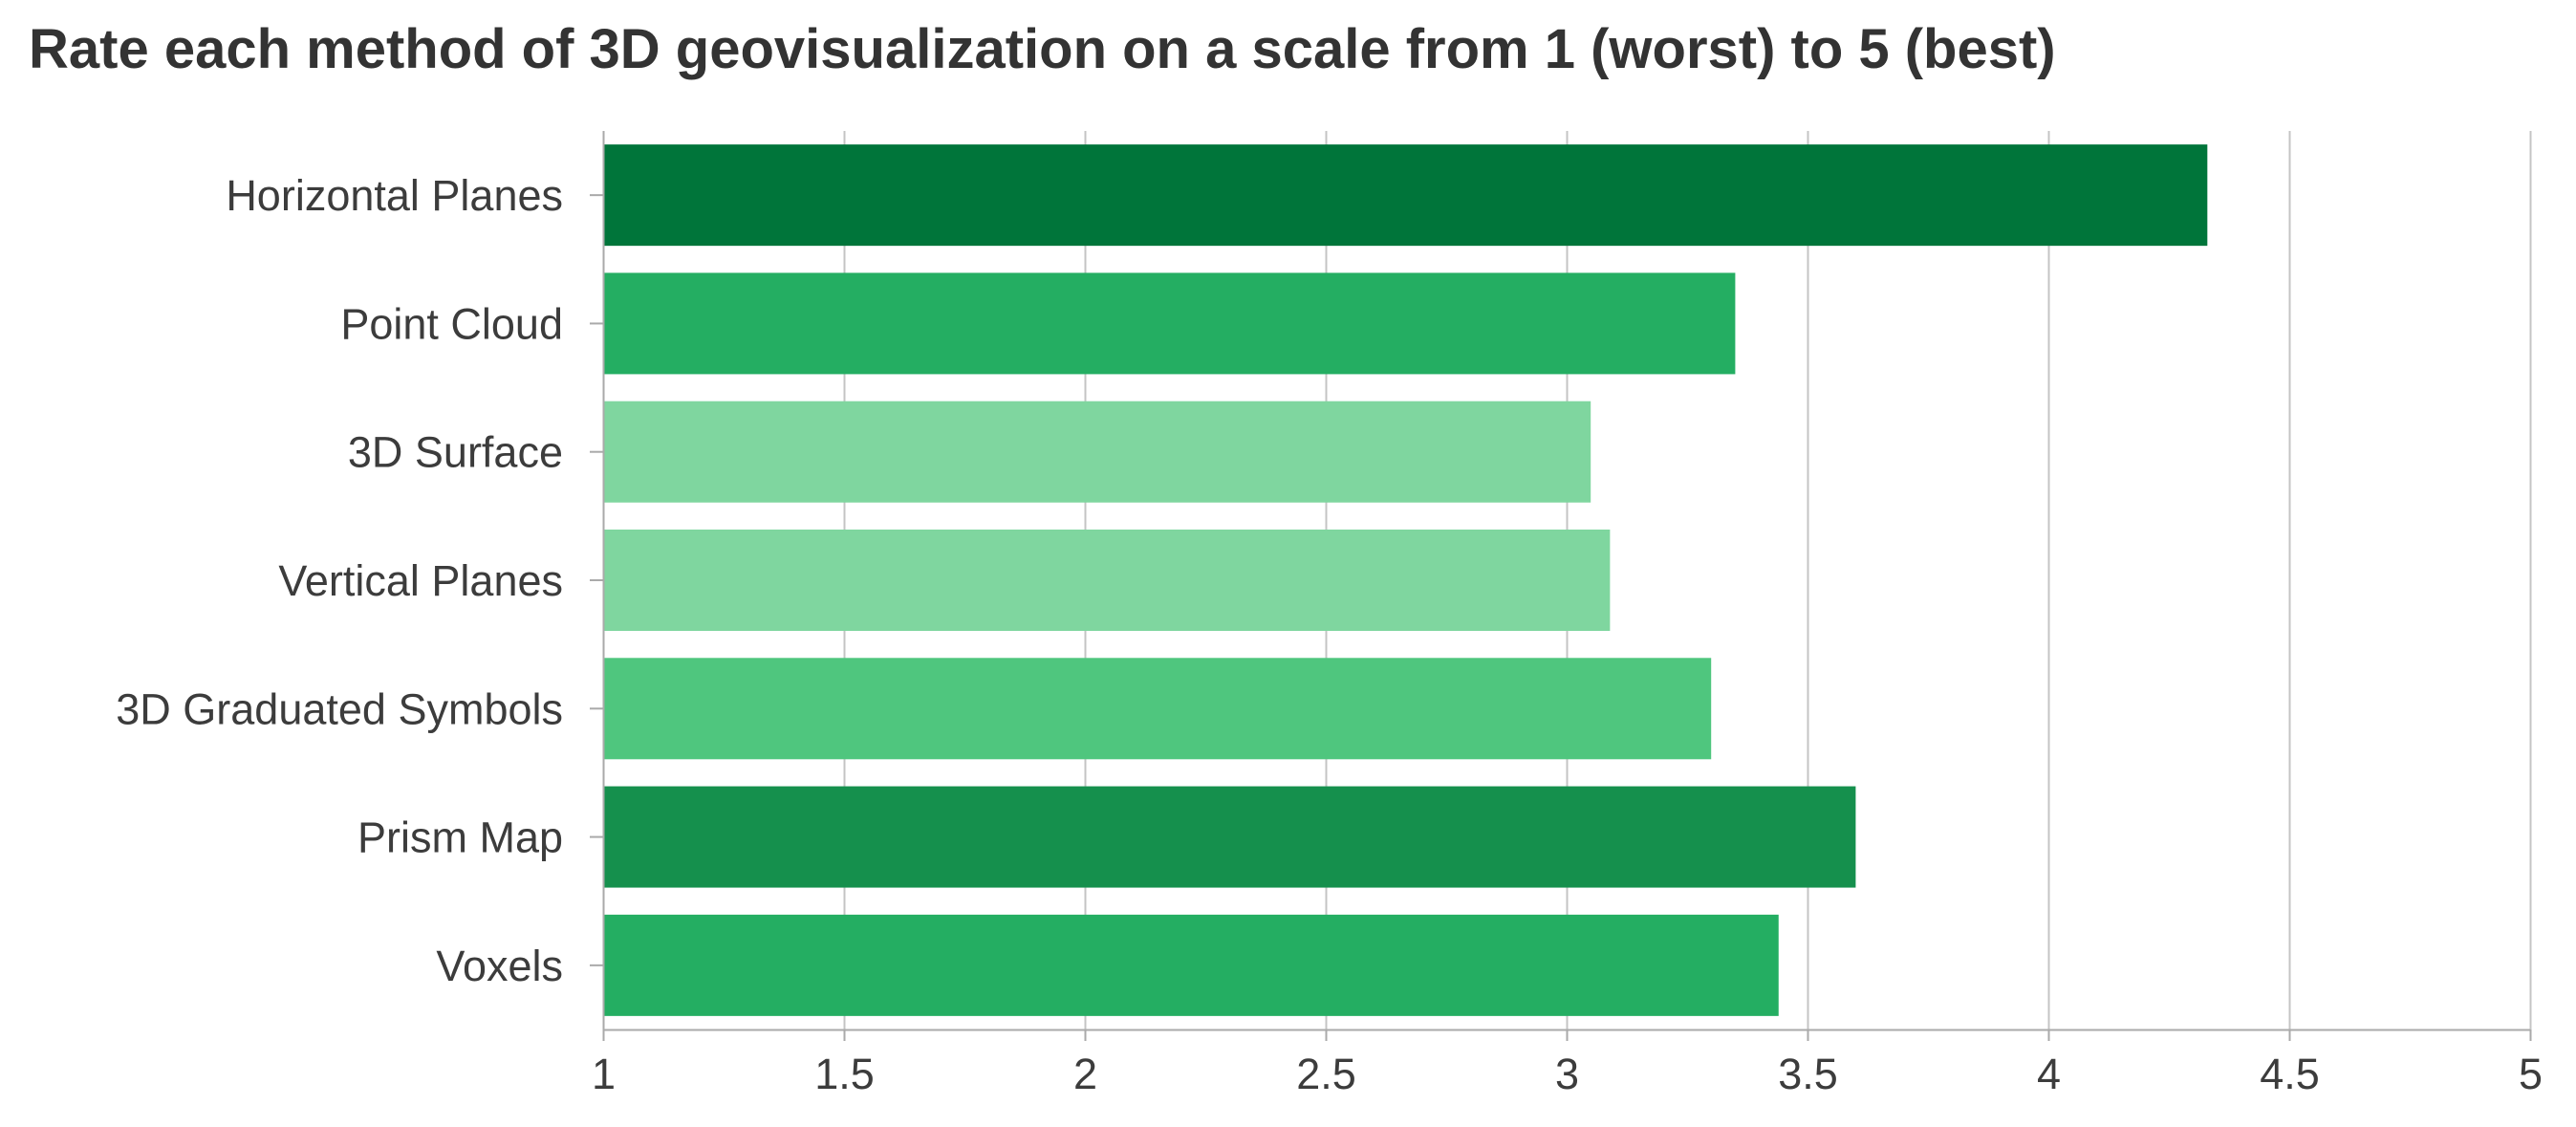 This screenshot has height=1127, width=2576. I want to click on category-label: Vertical Planes, so click(420, 580).